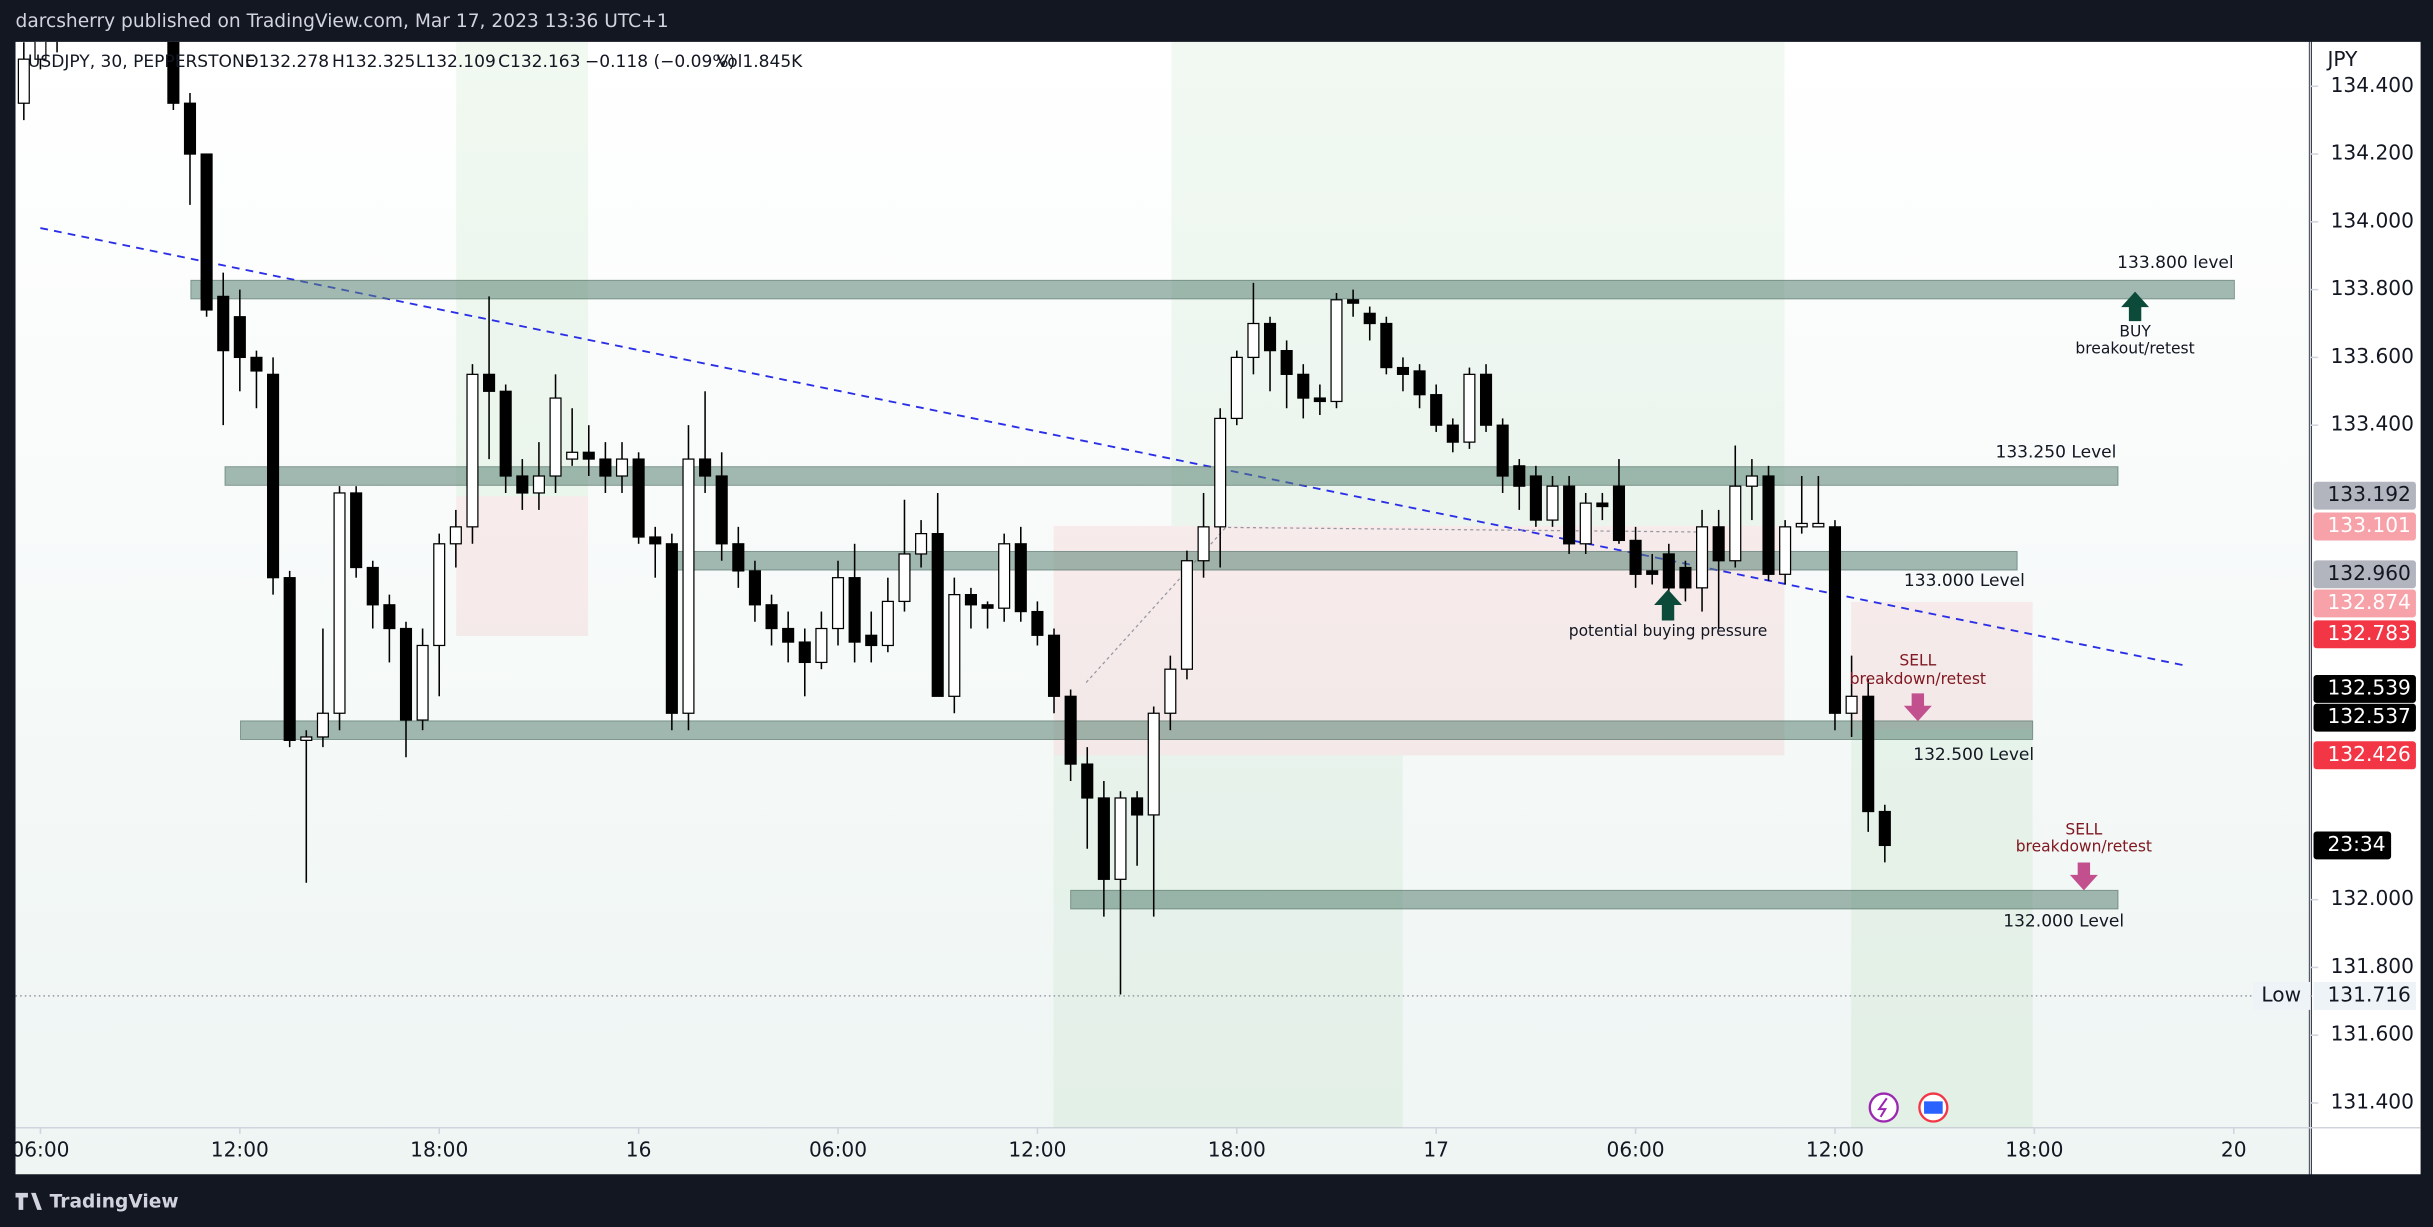 This screenshot has width=2433, height=1227. What do you see at coordinates (2372, 220) in the screenshot?
I see `y-tick-label: 134.000` at bounding box center [2372, 220].